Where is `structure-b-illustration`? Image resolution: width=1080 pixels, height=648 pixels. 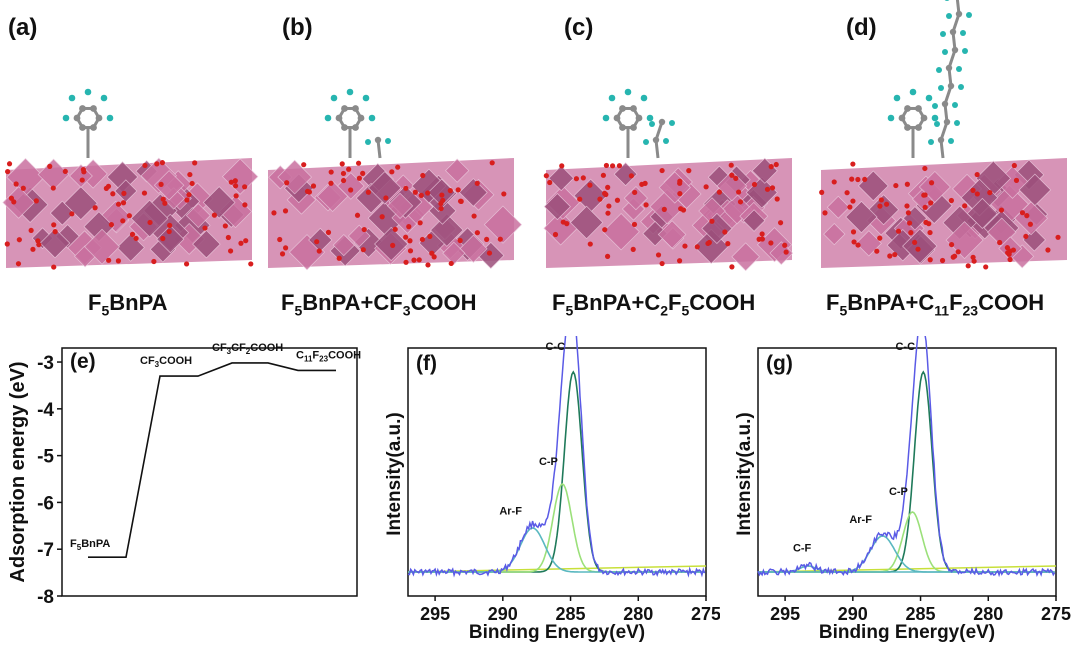 structure-b-illustration is located at coordinates (395, 179).